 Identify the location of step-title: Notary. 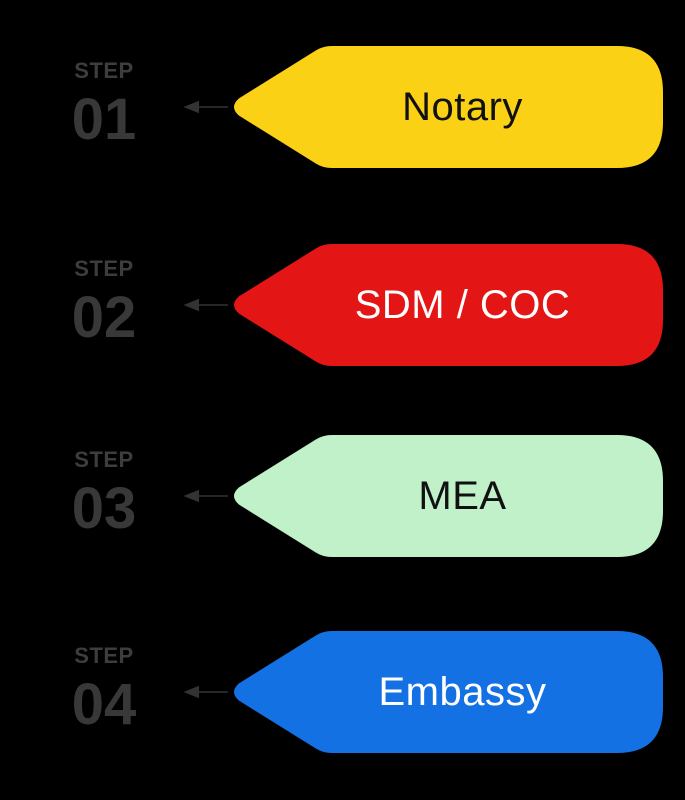
(462, 106).